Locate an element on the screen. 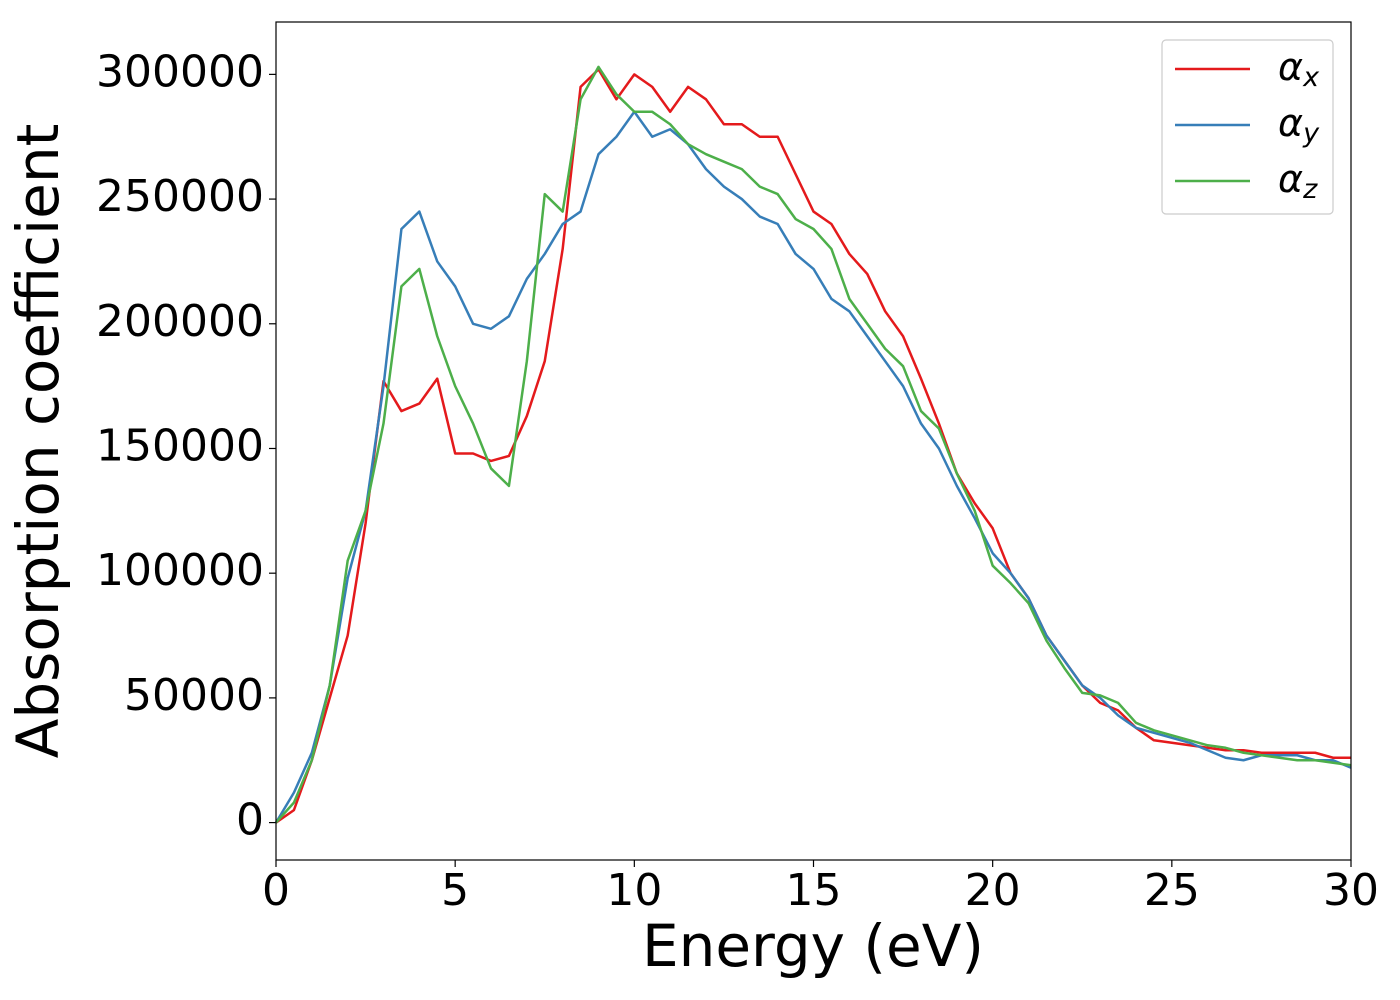 This screenshot has height=1000, width=1400. y-tick-label: 300000 is located at coordinates (180, 71).